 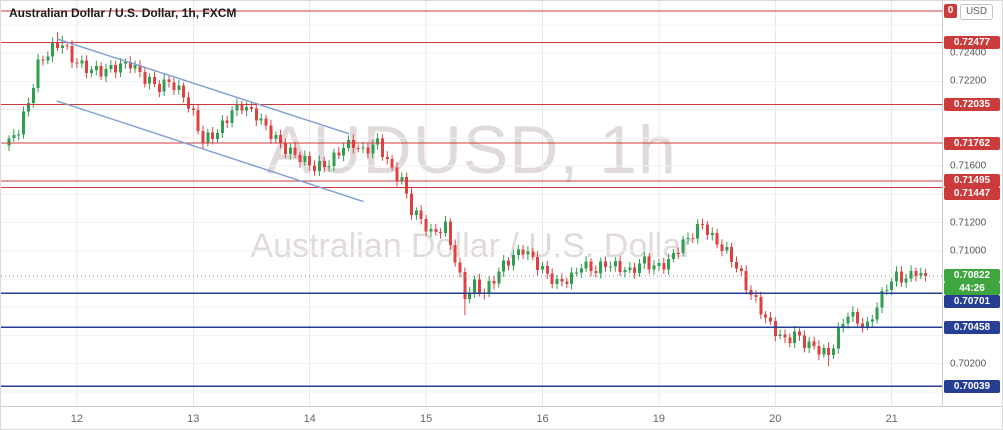 I want to click on time-axis: 12 13 14 15 16 19 20 21, so click(x=501, y=417).